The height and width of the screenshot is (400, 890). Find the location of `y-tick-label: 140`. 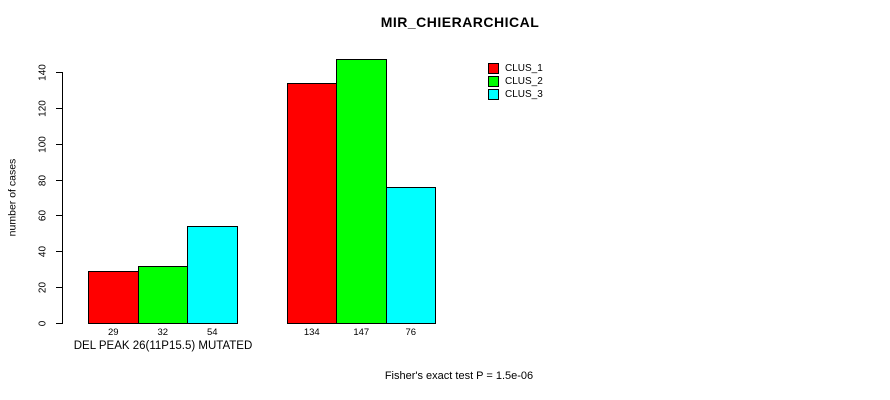

y-tick-label: 140 is located at coordinates (43, 72).